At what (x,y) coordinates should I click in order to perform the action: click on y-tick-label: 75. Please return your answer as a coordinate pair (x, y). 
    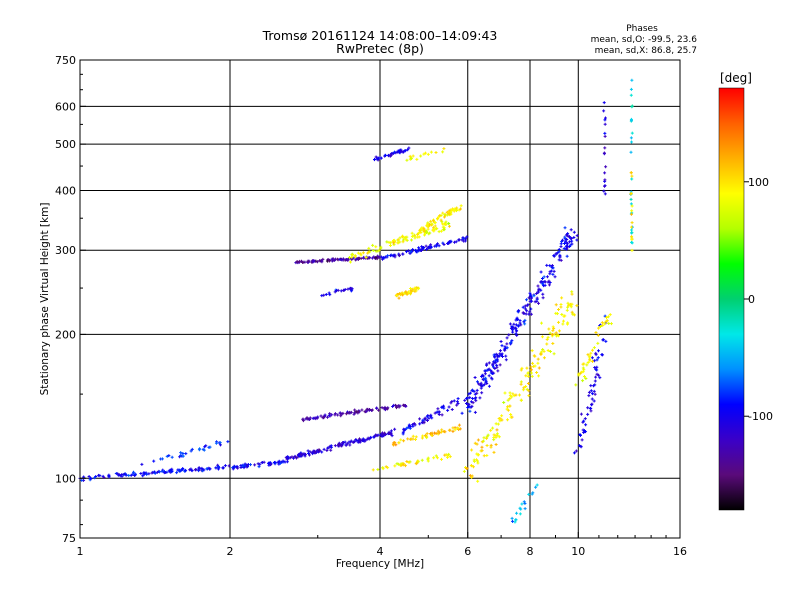
    Looking at the image, I should click on (69, 538).